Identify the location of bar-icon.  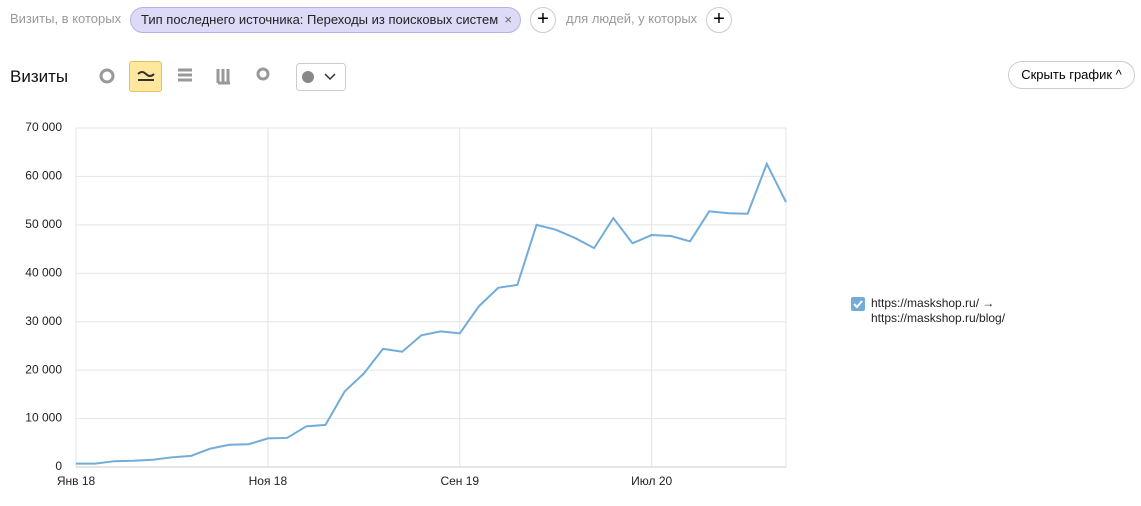
(223, 77).